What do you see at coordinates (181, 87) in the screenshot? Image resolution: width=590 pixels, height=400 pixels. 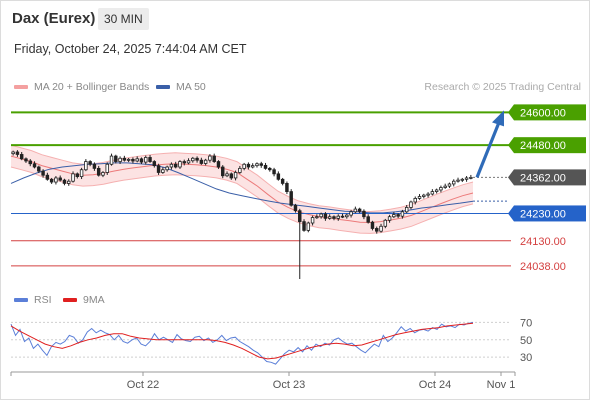 I see `legend-ma50: MA 50` at bounding box center [181, 87].